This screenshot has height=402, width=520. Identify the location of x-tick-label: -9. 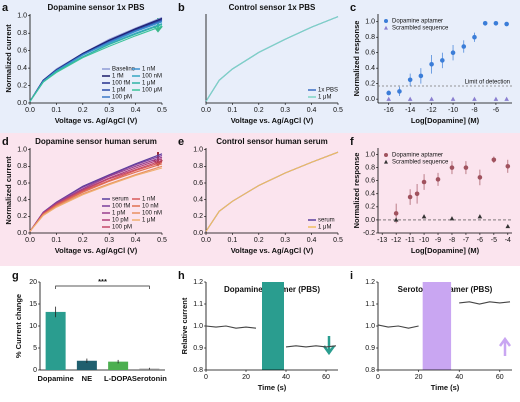
(438, 240).